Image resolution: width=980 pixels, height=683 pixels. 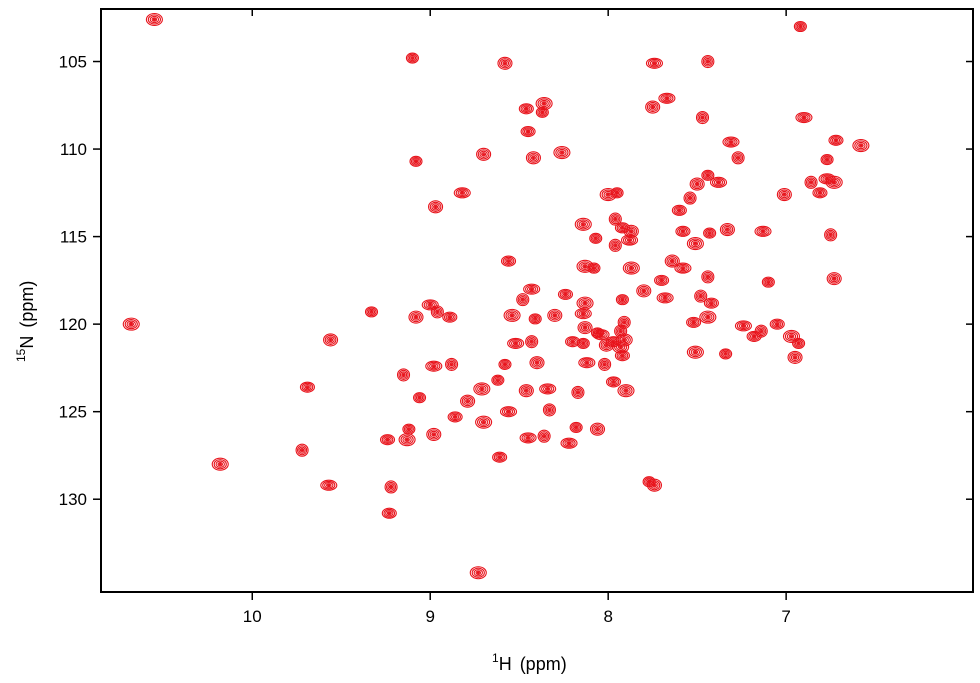 I want to click on y-tick-label: 130, so click(x=73, y=499).